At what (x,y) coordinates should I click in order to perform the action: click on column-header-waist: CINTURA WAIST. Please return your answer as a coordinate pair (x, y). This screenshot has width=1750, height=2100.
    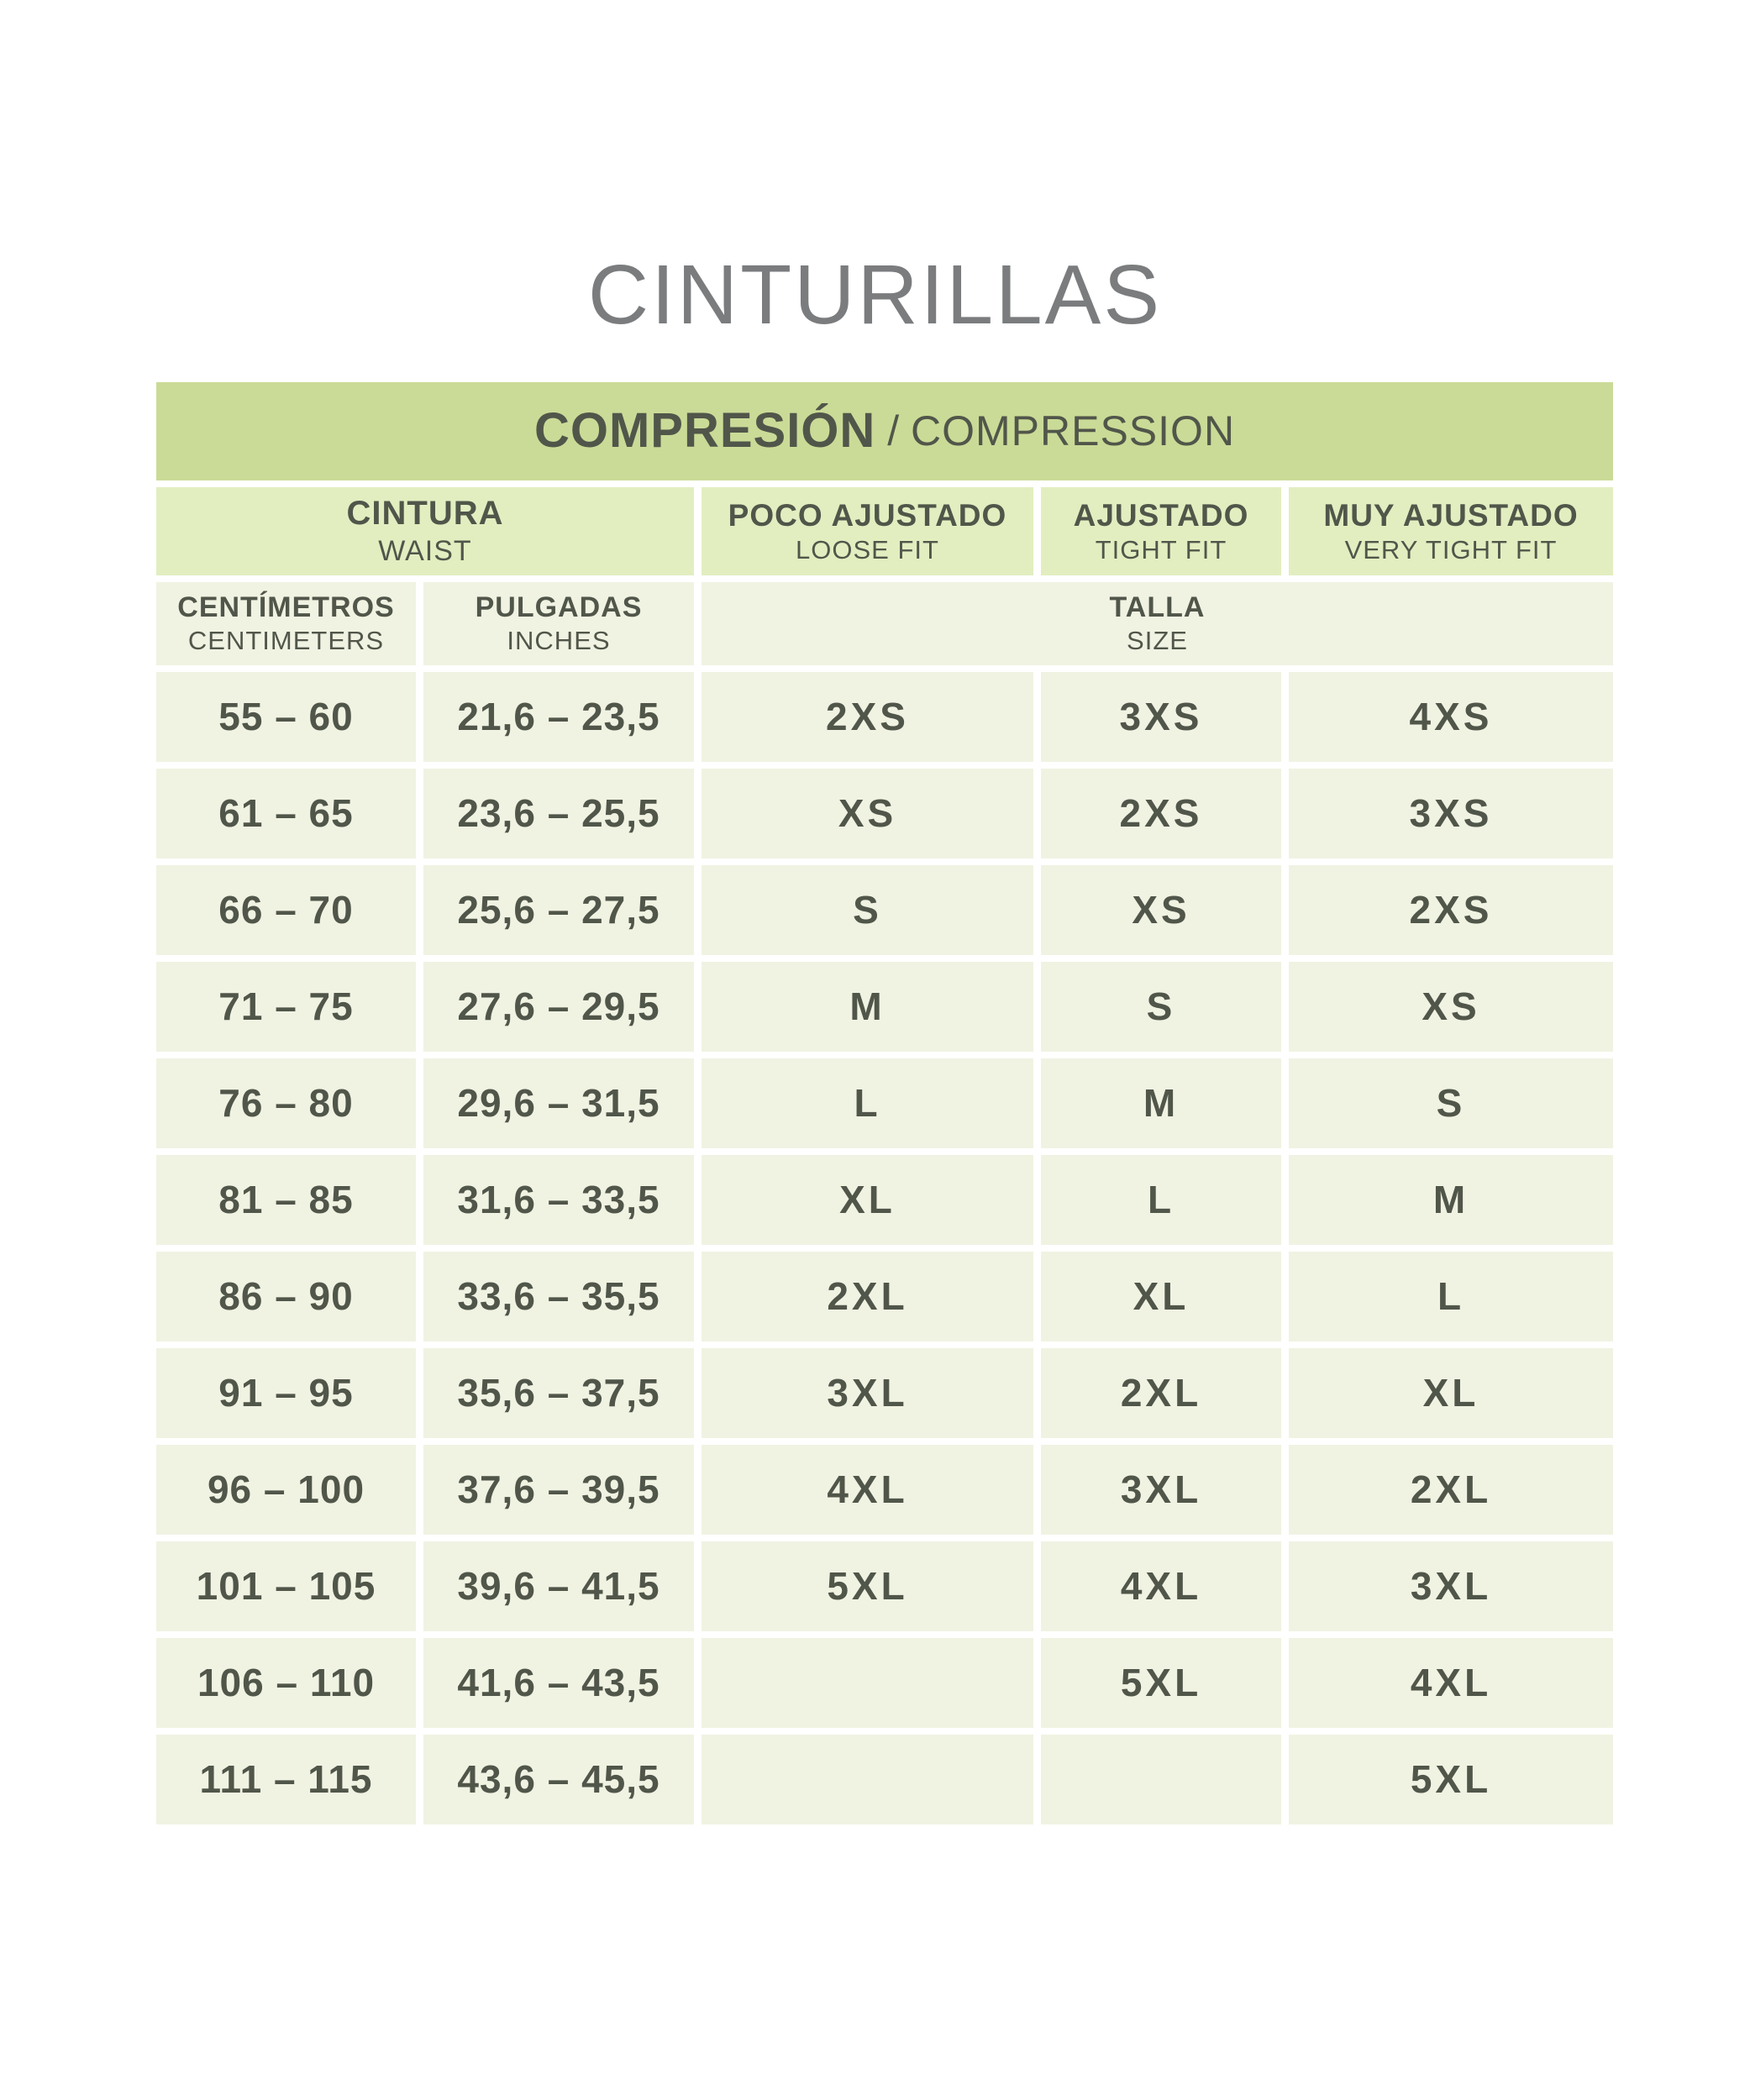
    Looking at the image, I should click on (425, 531).